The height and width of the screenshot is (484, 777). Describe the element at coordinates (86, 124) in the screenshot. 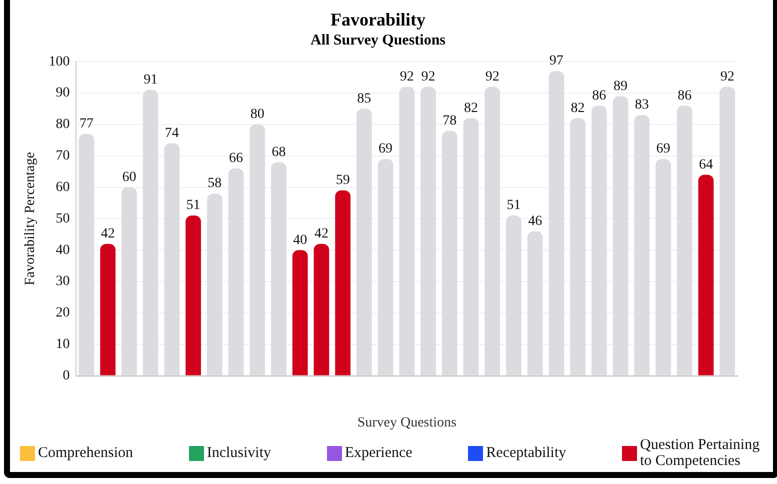

I see `data-label: 77` at that location.